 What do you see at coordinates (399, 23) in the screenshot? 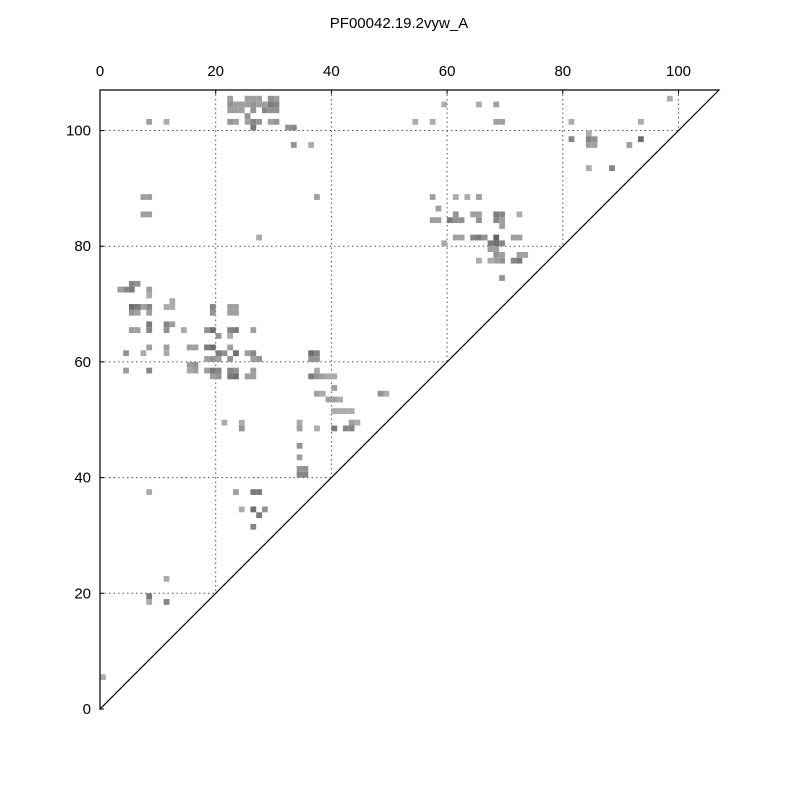
I see `chart-title: PF00042.19.2vyw_A` at bounding box center [399, 23].